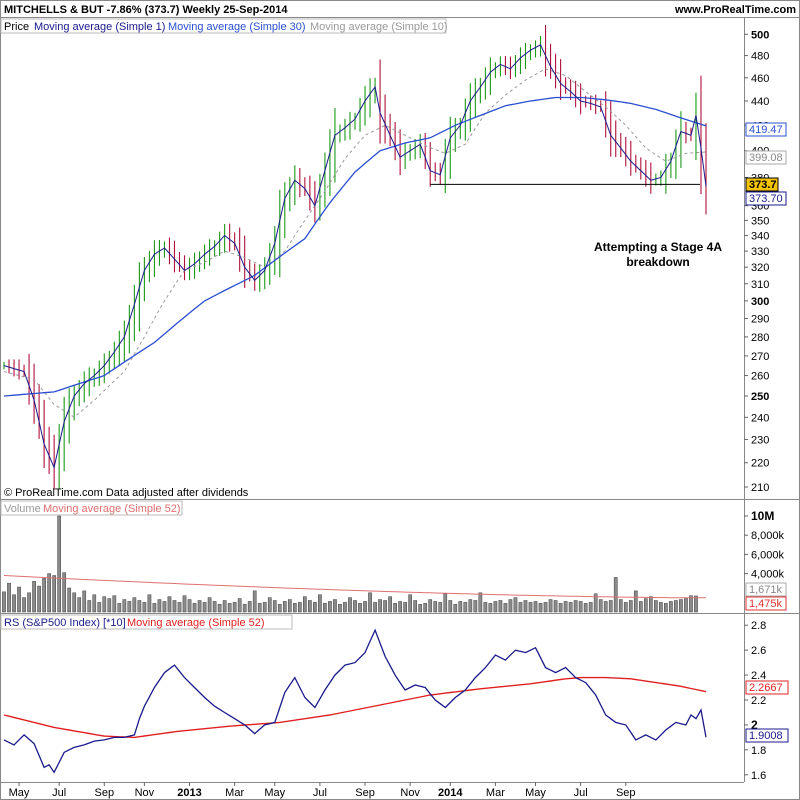 Image resolution: width=800 pixels, height=800 pixels. I want to click on x-tick-label: Mar, so click(234, 793).